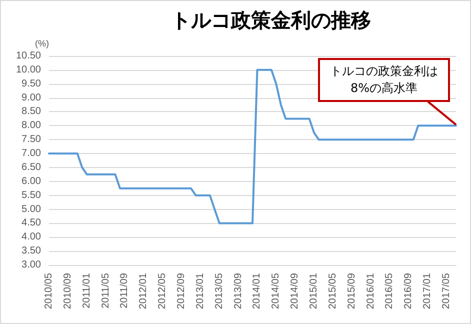 The width and height of the screenshot is (471, 324). Describe the element at coordinates (276, 291) in the screenshot. I see `x-tick-label: 2014/05` at that location.